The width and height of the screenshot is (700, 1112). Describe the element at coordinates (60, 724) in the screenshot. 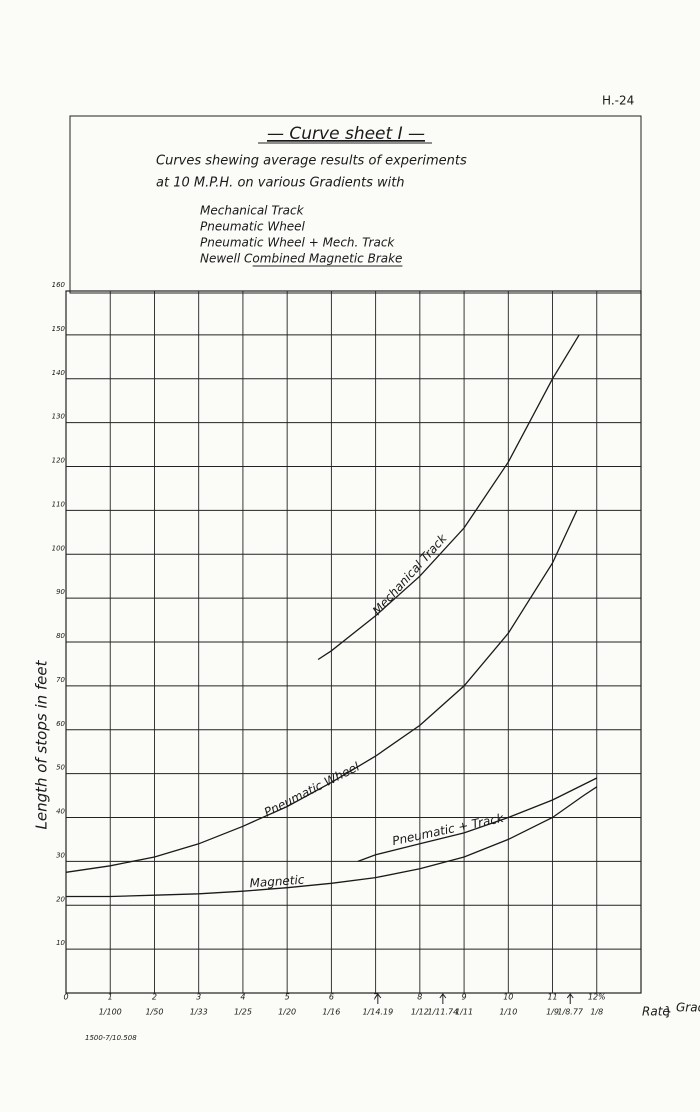

I see `y-tick-label: 60` at that location.